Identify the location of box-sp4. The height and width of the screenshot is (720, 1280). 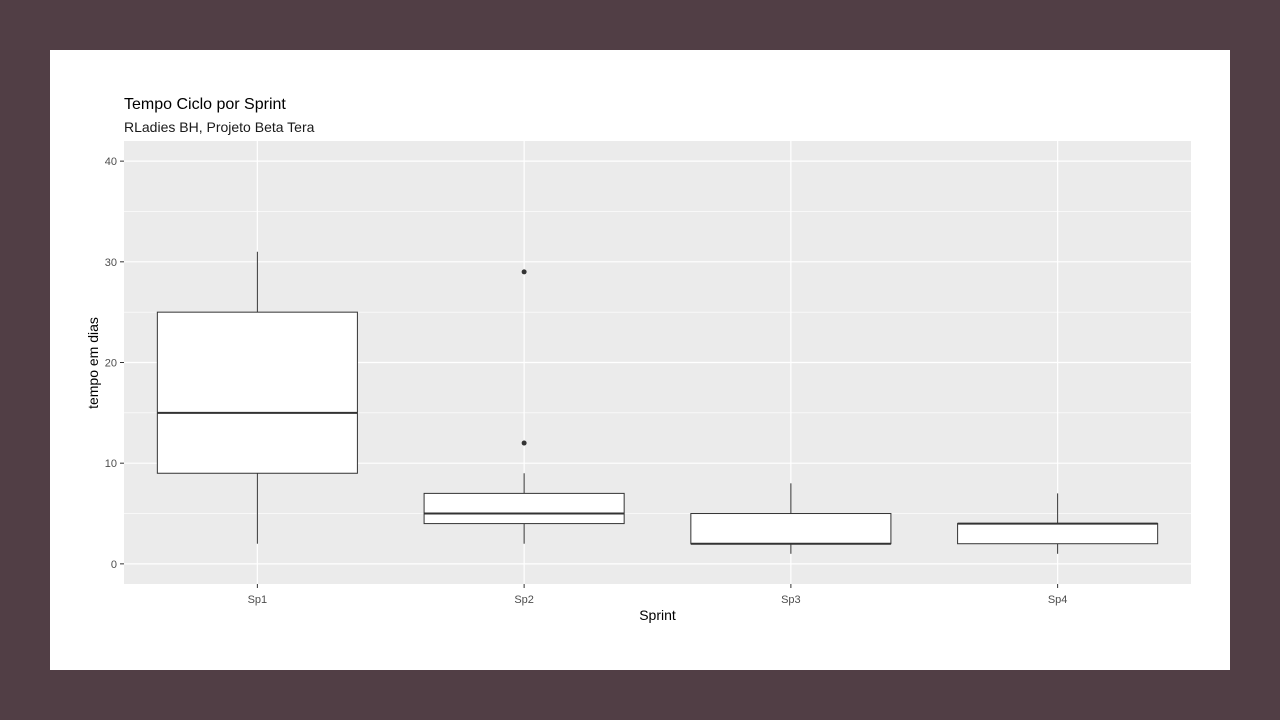
(1058, 523).